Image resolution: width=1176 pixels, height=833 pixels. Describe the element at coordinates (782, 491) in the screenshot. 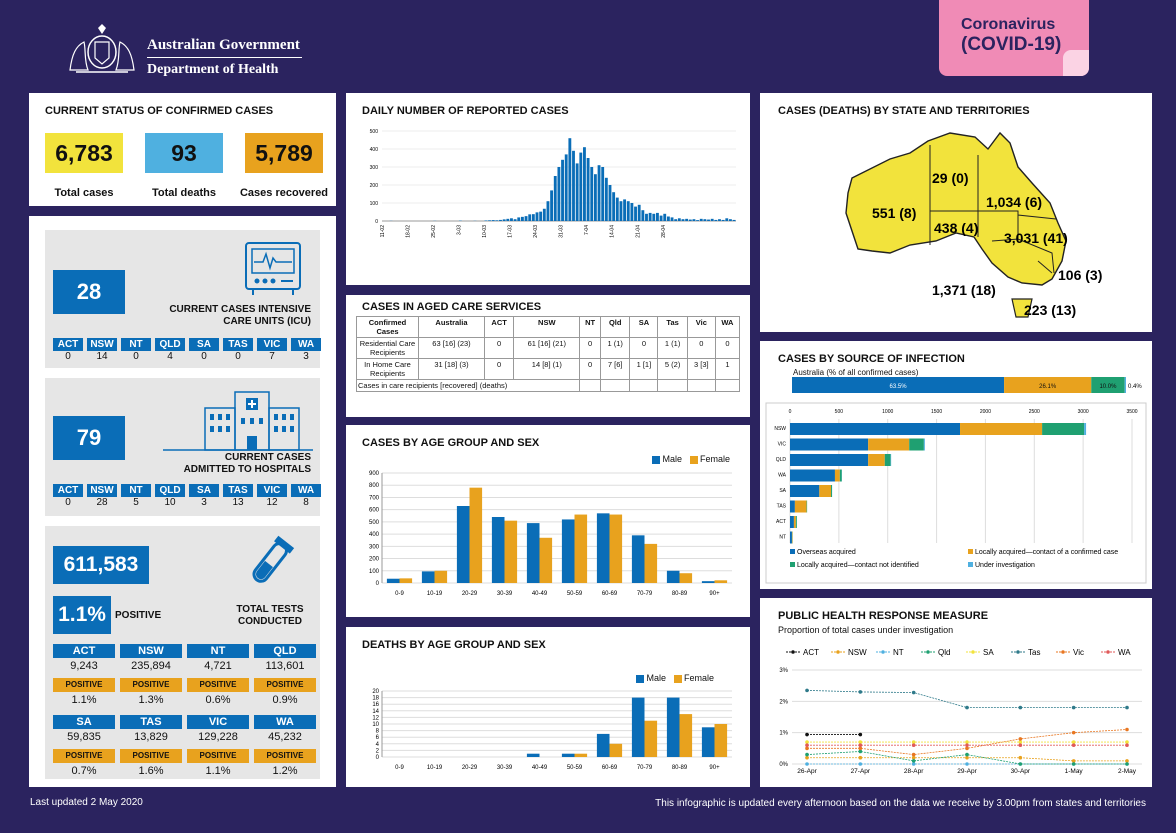

I see `y-tick: SA` at that location.